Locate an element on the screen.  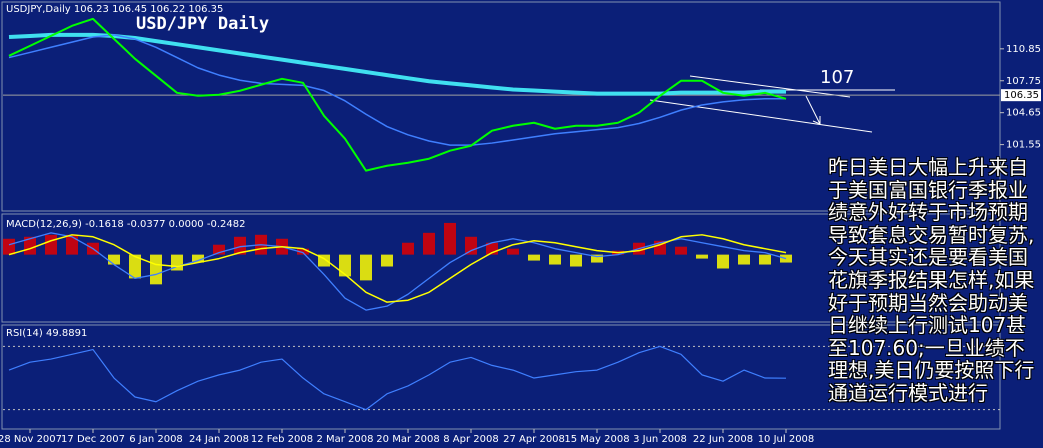
chart-title: USD/JPY Daily is located at coordinates (202, 24).